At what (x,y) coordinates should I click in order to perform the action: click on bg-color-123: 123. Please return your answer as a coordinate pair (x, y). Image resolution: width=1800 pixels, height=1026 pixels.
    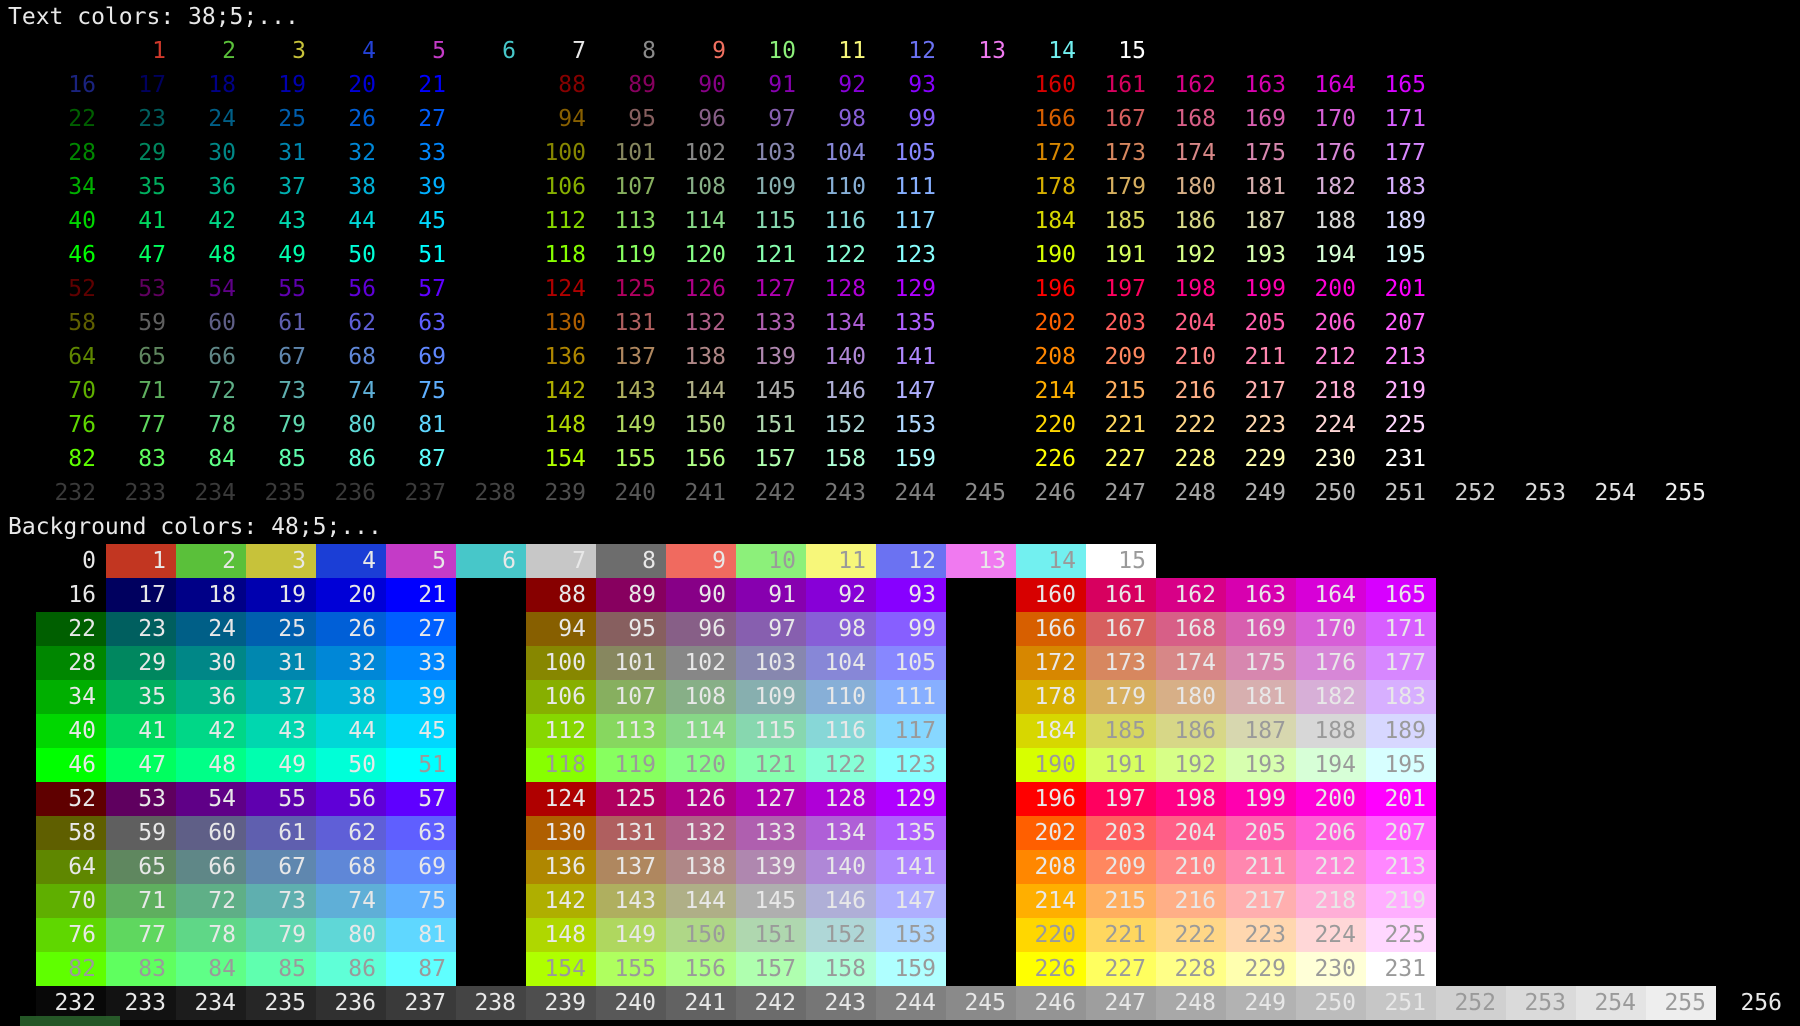
    Looking at the image, I should click on (911, 765).